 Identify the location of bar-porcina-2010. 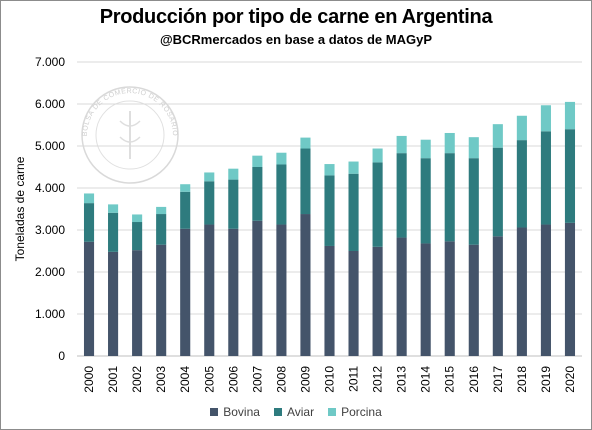
(329, 170).